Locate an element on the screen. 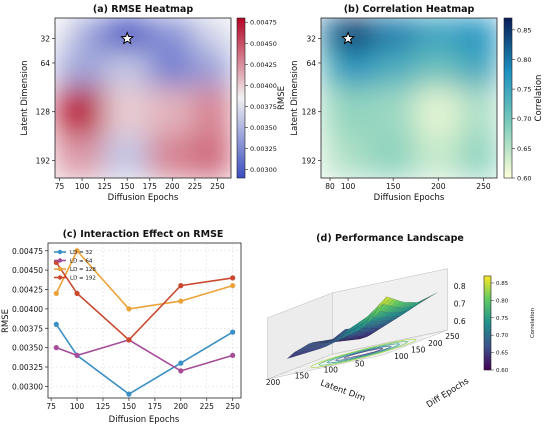  interaction-grid is located at coordinates (144, 320).